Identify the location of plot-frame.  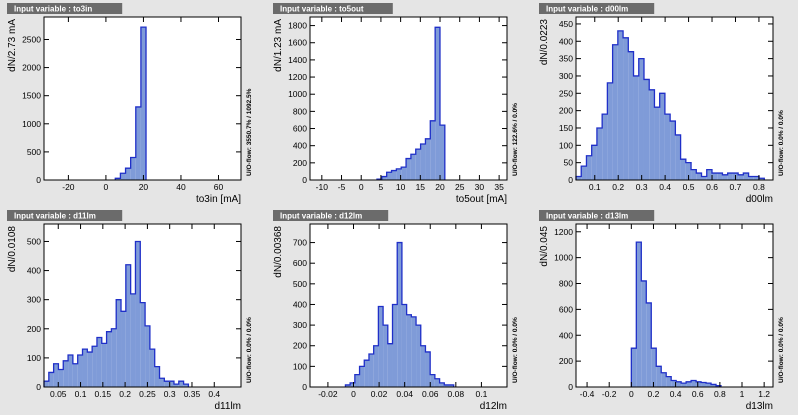
(674, 305).